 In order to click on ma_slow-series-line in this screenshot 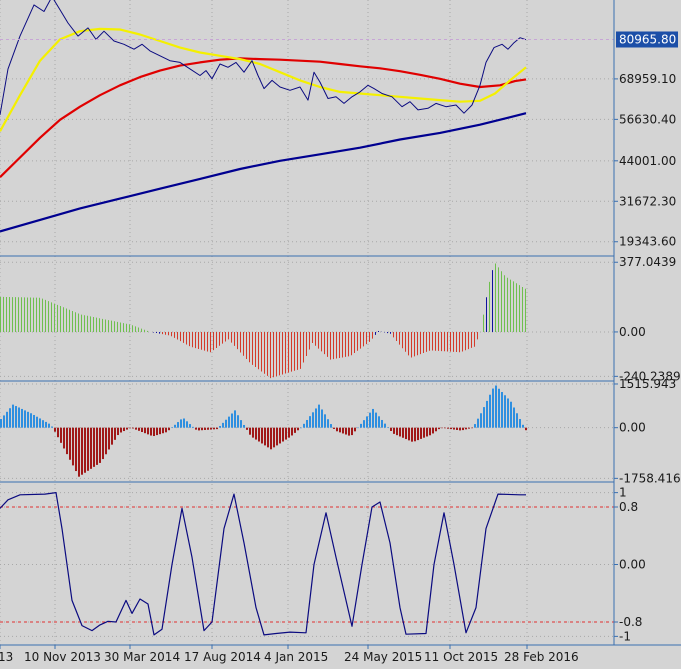, I will do `click(263, 172)`.